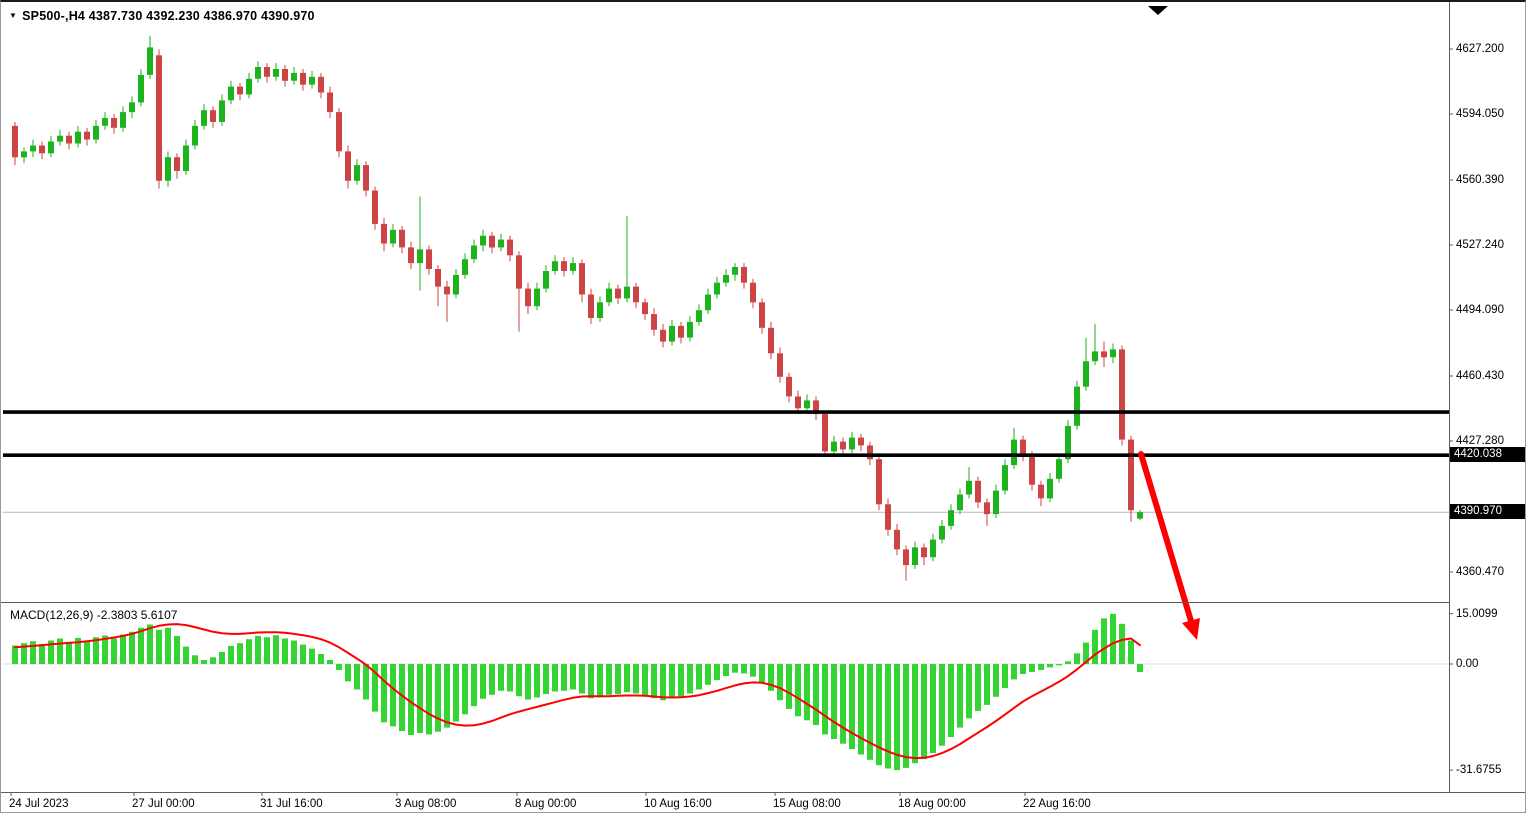 This screenshot has height=813, width=1526. I want to click on trend-arrow-head, so click(1191, 629).